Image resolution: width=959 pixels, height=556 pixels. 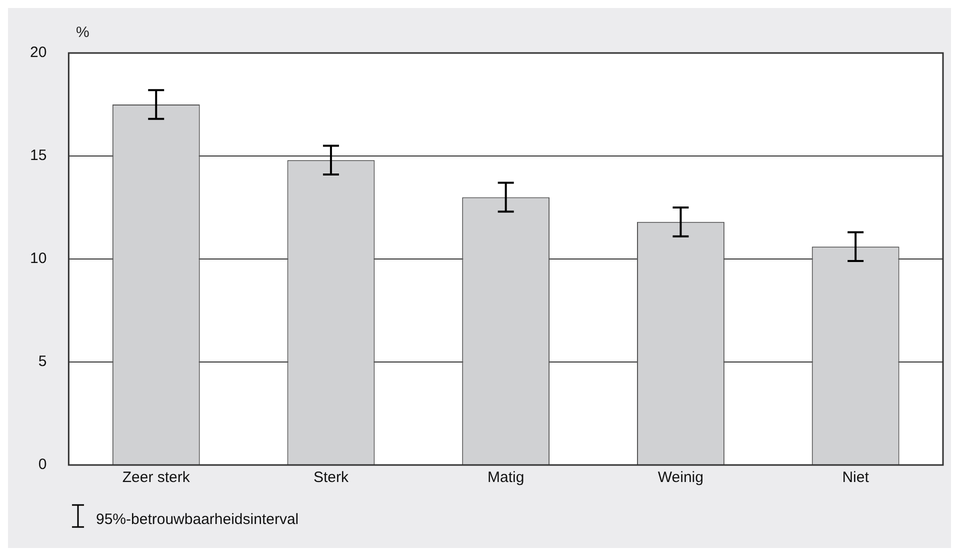 What do you see at coordinates (38, 53) in the screenshot?
I see `y-tick-label: 20` at bounding box center [38, 53].